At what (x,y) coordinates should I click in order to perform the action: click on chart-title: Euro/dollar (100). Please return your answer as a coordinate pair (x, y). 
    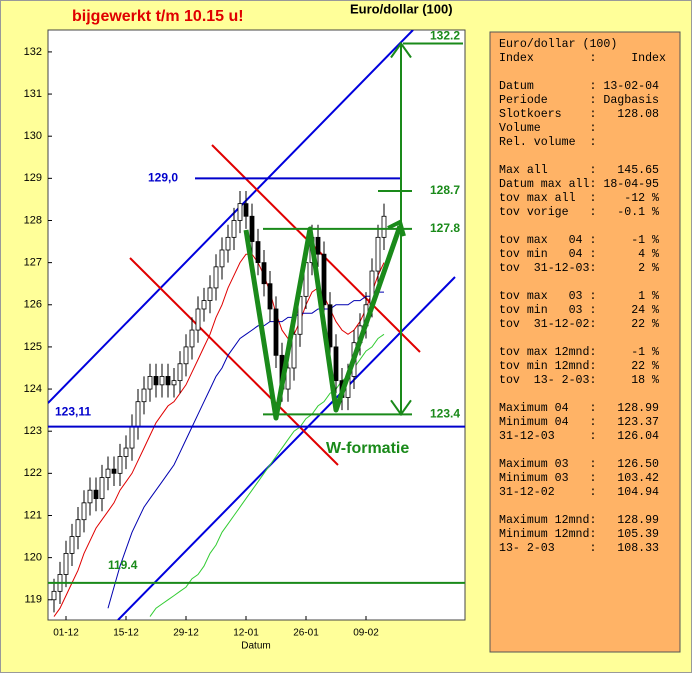
    Looking at the image, I should click on (401, 8).